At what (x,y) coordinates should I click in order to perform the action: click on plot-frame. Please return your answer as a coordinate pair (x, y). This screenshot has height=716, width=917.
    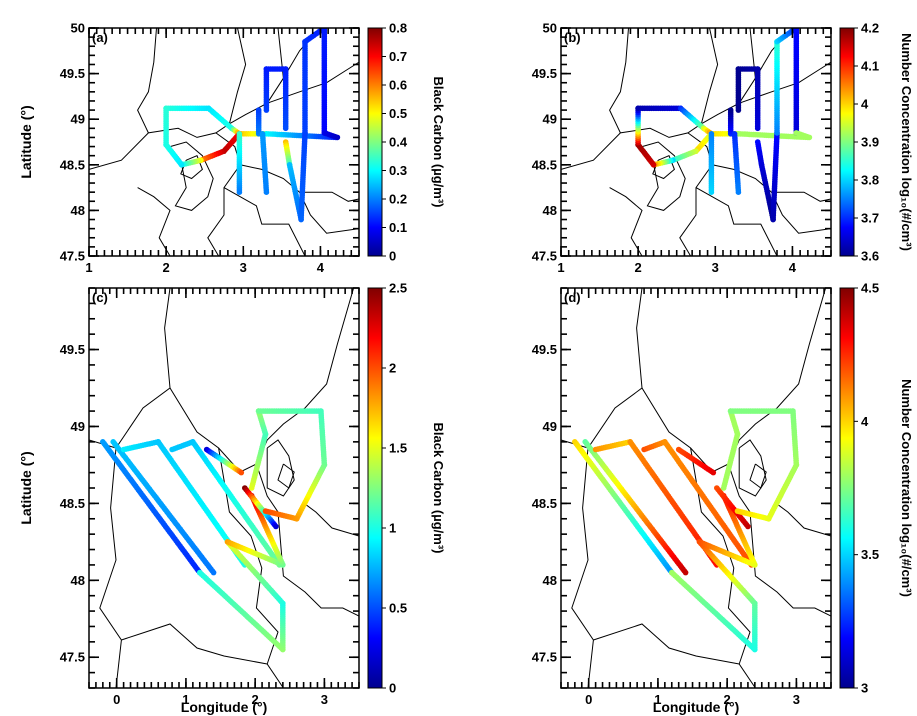
    Looking at the image, I should click on (224, 142).